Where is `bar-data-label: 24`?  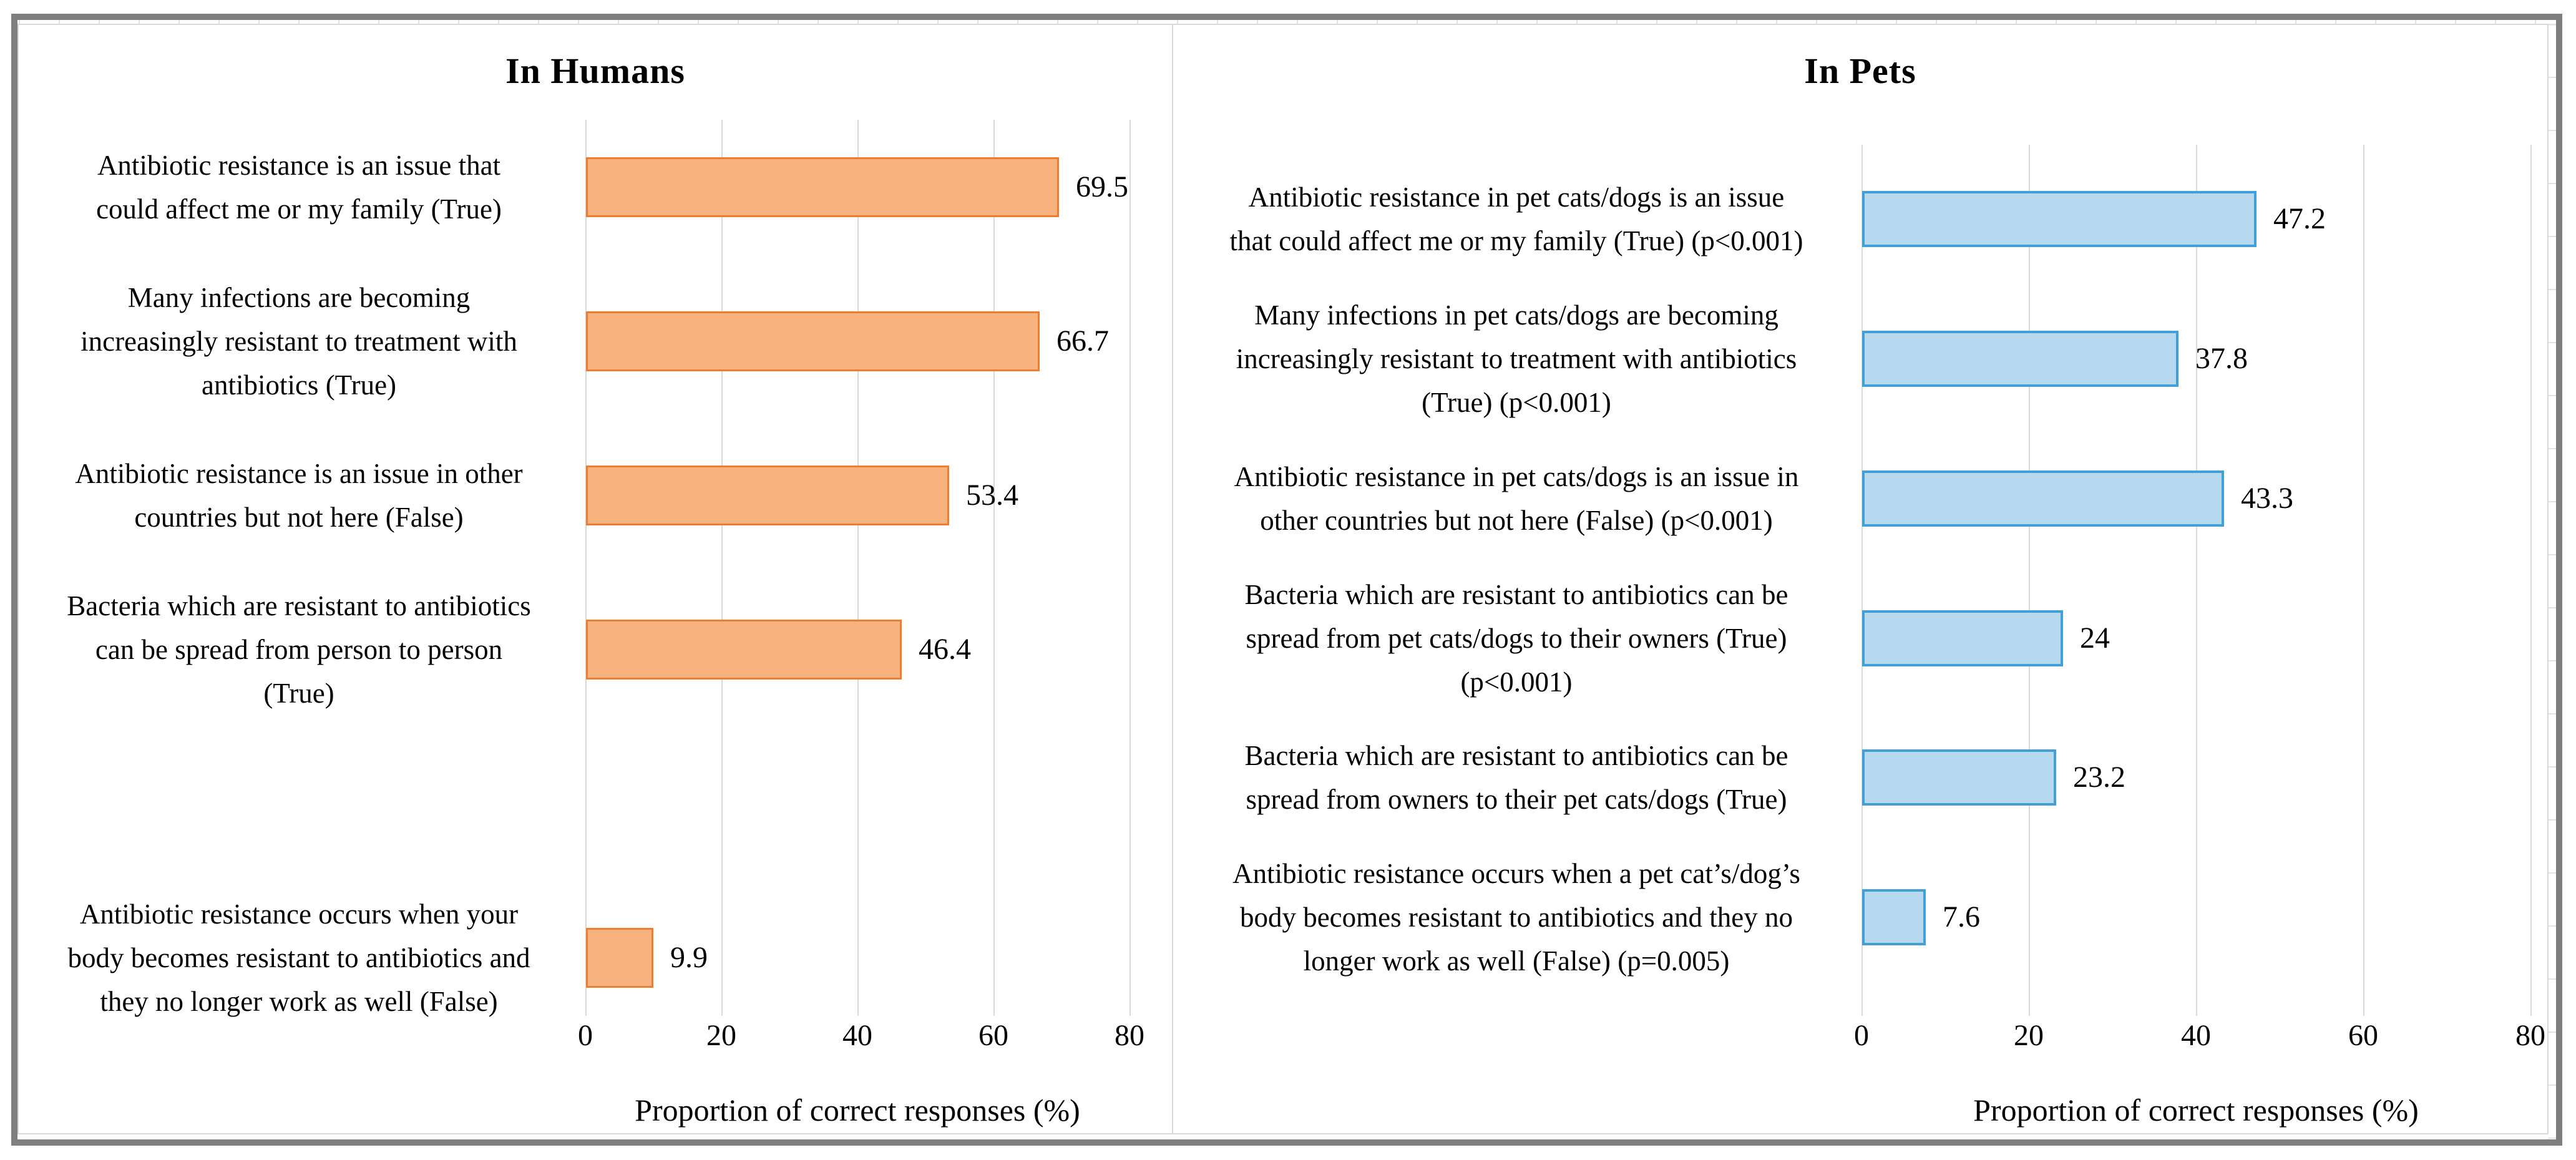 bar-data-label: 24 is located at coordinates (2095, 638).